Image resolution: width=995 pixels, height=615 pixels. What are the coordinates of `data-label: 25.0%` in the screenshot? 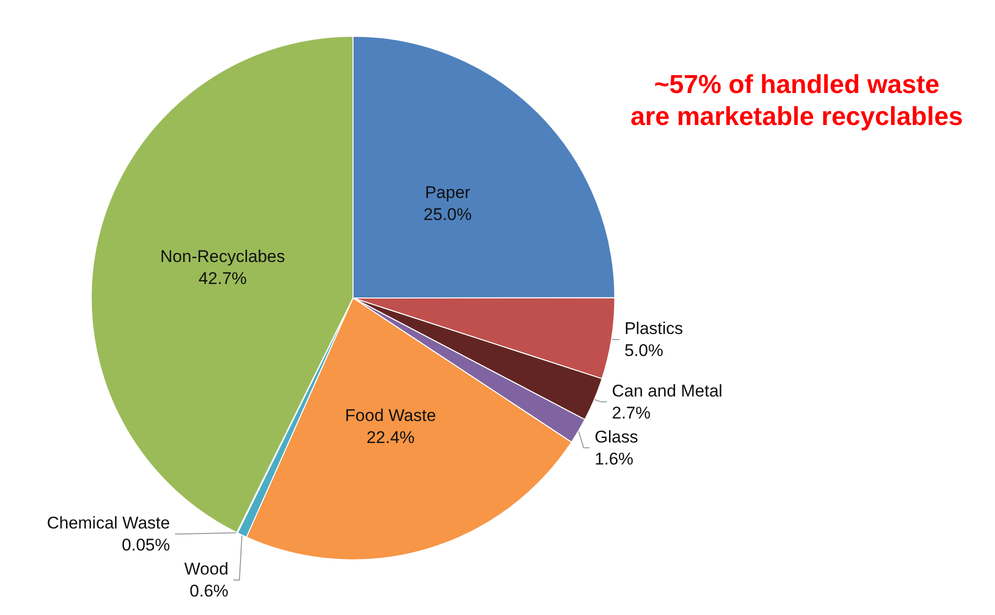 It's located at (448, 214).